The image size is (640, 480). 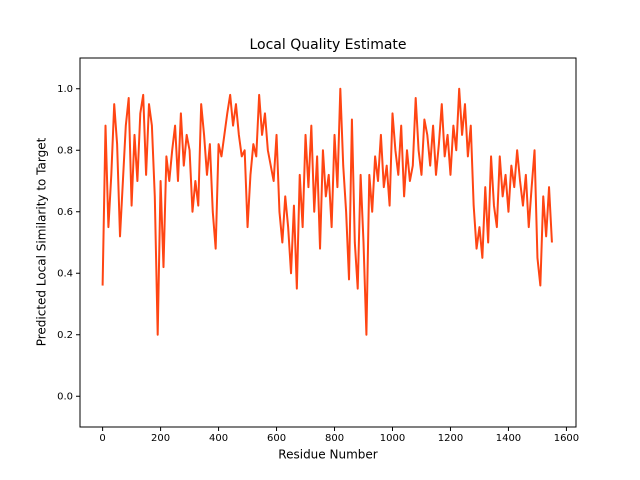 I want to click on x-tick-label: 400, so click(x=218, y=438).